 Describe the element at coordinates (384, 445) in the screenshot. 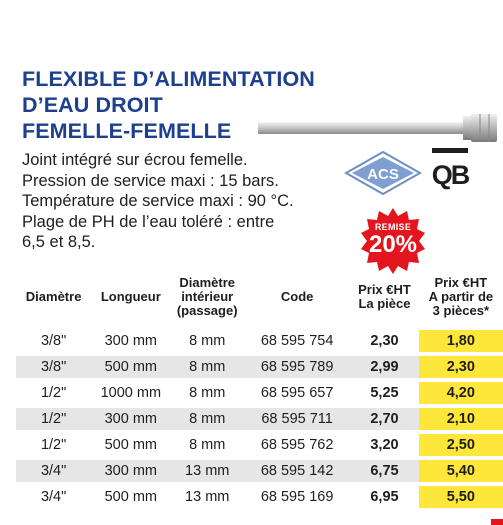

I see `cell-prix: 3,20` at that location.